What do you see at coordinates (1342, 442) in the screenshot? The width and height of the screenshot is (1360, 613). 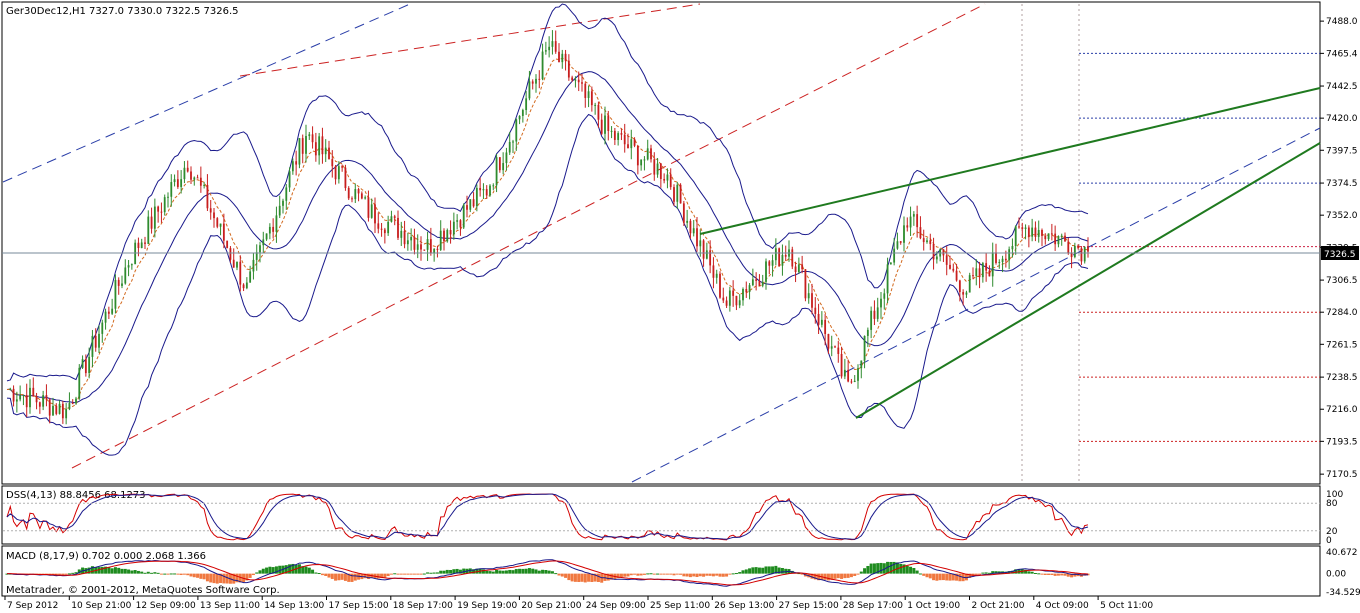 I see `price-tick-label: 7193.5` at bounding box center [1342, 442].